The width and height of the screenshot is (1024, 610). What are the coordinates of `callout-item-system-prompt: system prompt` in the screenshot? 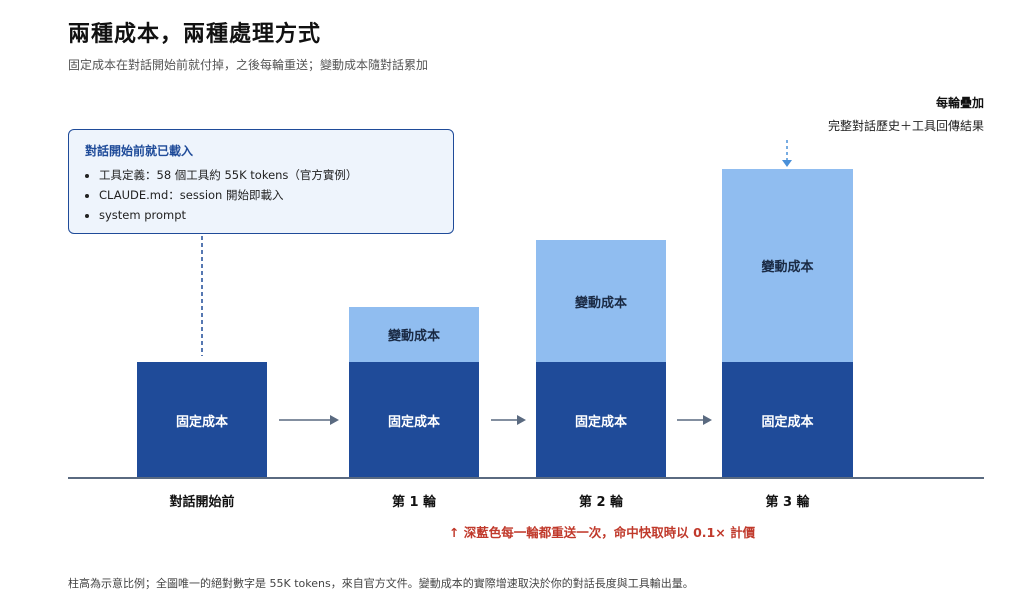 It's located at (268, 215).